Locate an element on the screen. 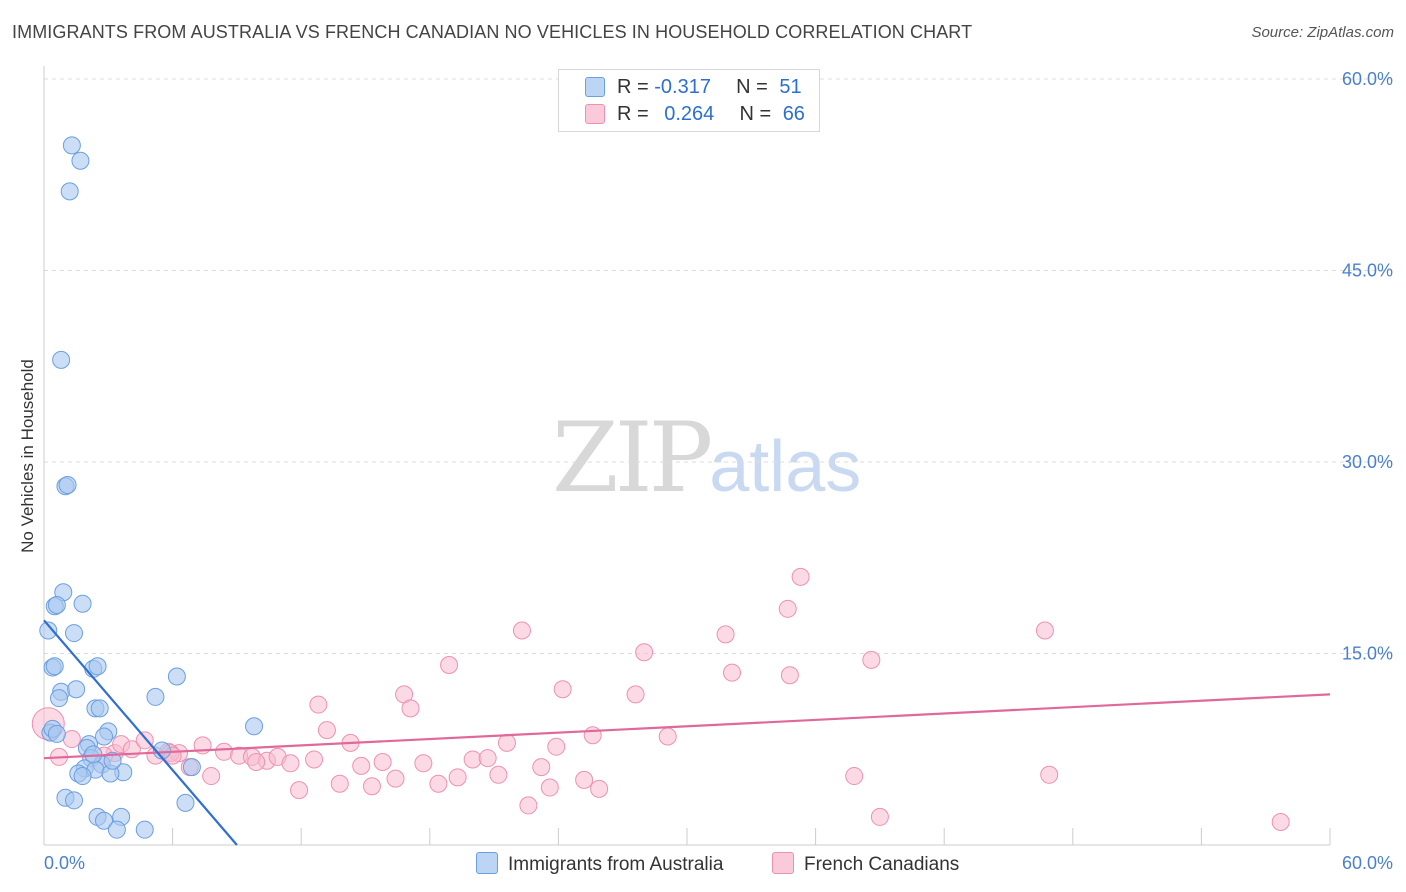  trend-line-immigrants-from-australia is located at coordinates (140, 732).